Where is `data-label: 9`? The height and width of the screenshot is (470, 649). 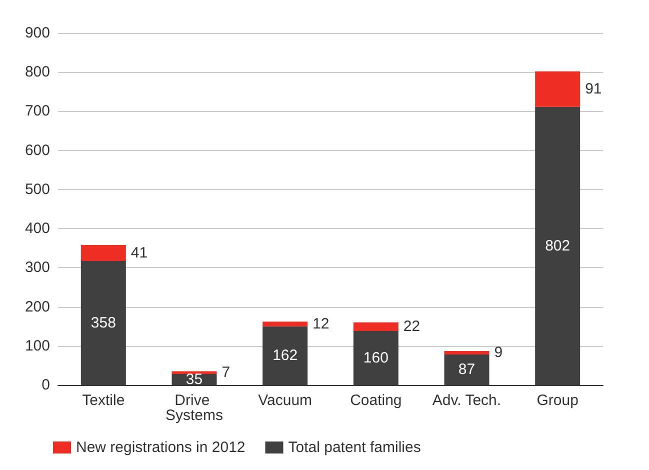
data-label: 9 is located at coordinates (498, 353).